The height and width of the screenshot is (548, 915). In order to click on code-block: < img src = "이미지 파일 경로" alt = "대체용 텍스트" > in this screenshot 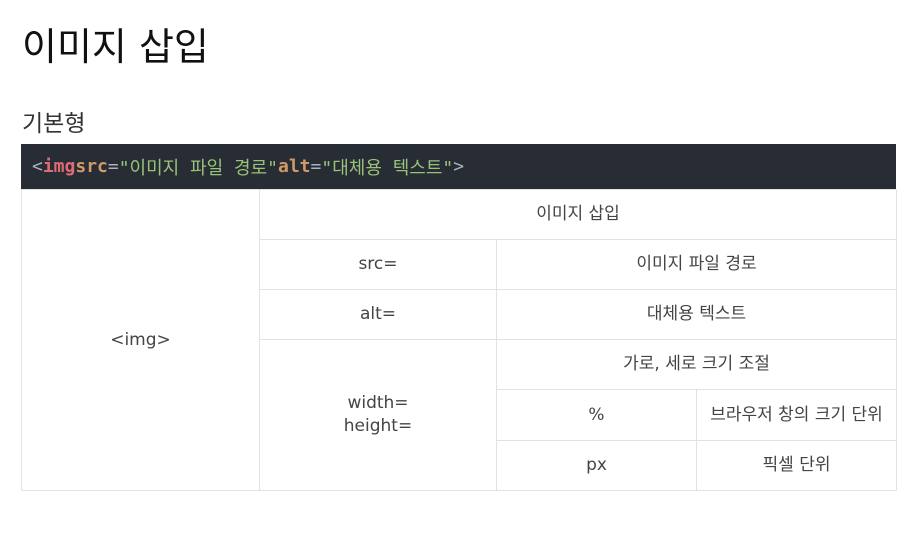, I will do `click(458, 166)`.